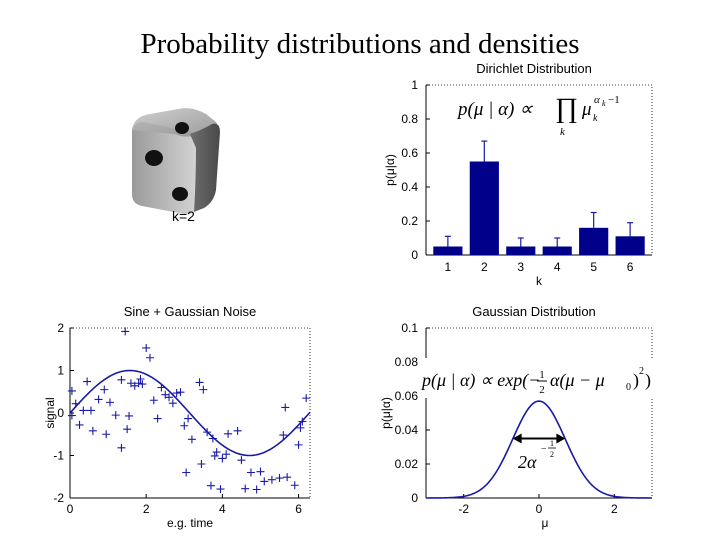 The width and height of the screenshot is (720, 540). Describe the element at coordinates (561, 438) in the screenshot. I see `arrow-head-right` at that location.